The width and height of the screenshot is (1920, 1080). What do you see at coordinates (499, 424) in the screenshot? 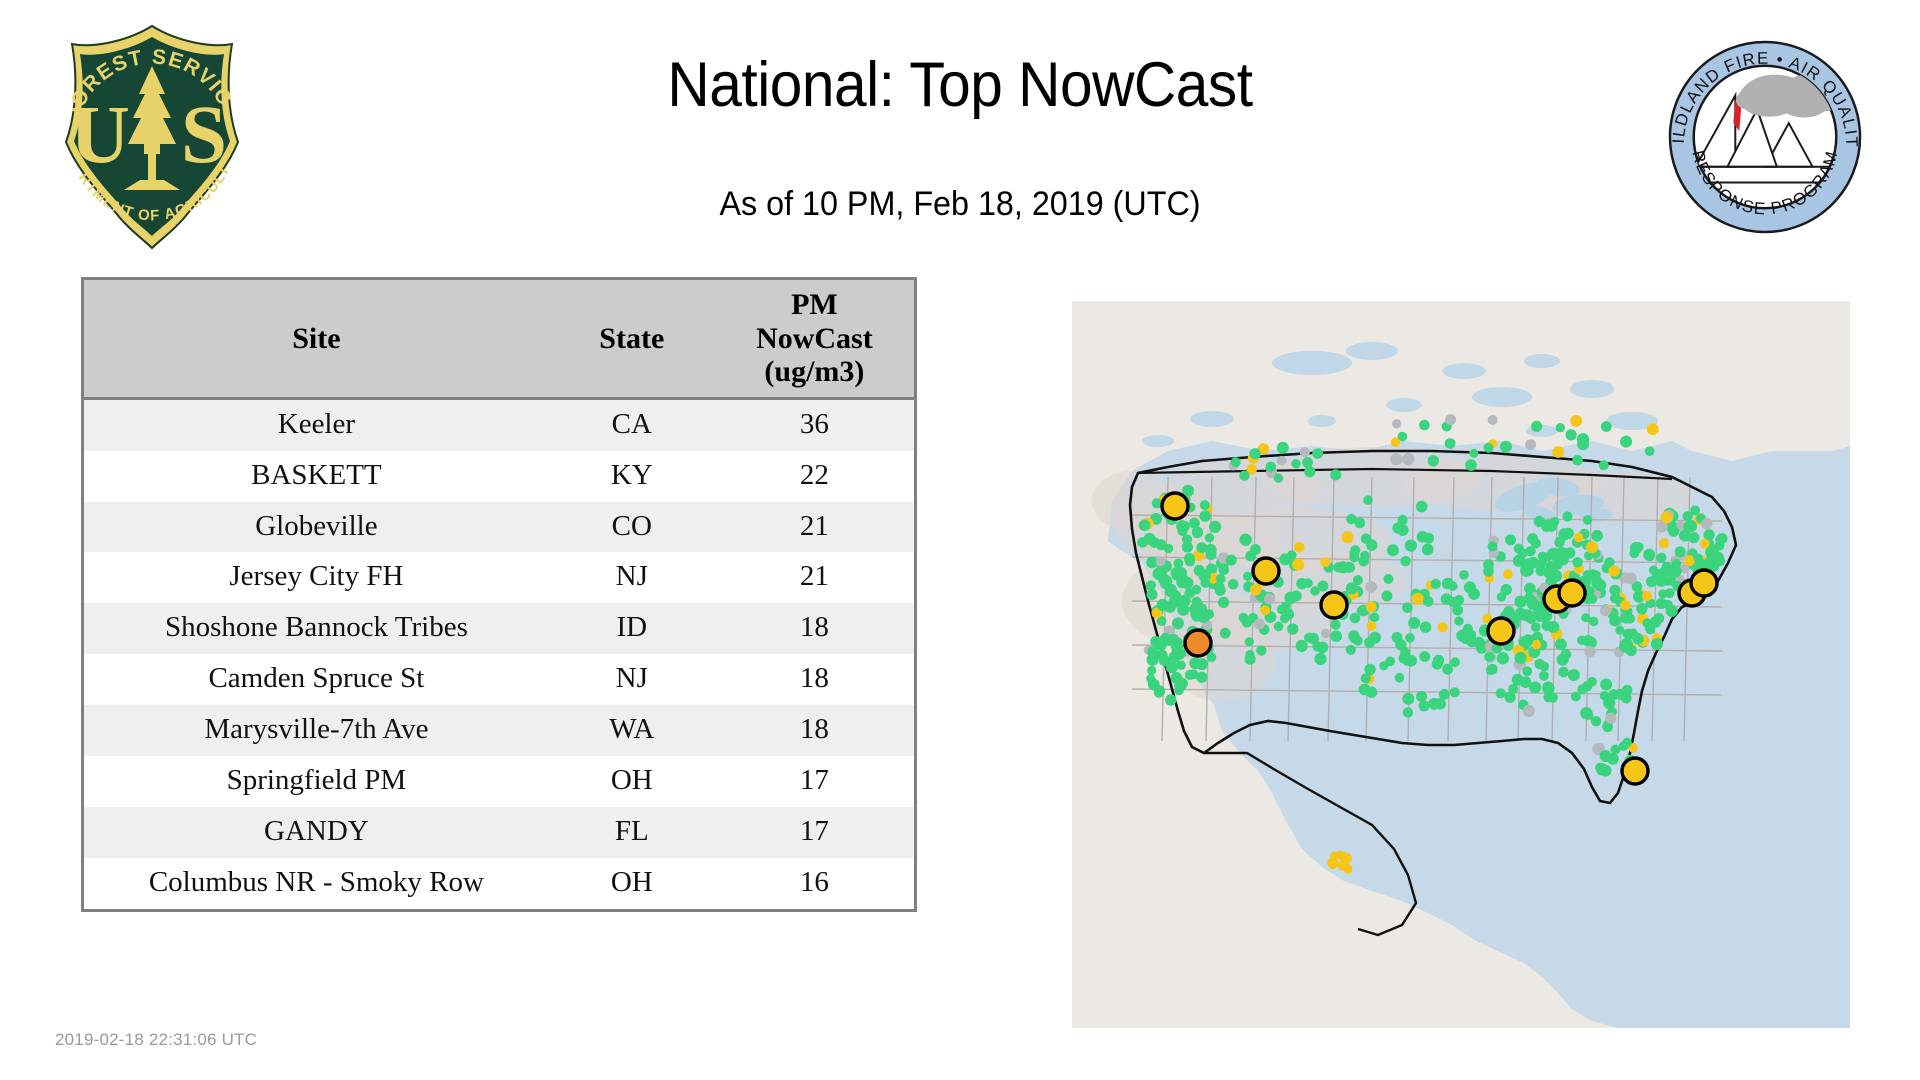
I see `table-row: Keeler CA 36` at bounding box center [499, 424].